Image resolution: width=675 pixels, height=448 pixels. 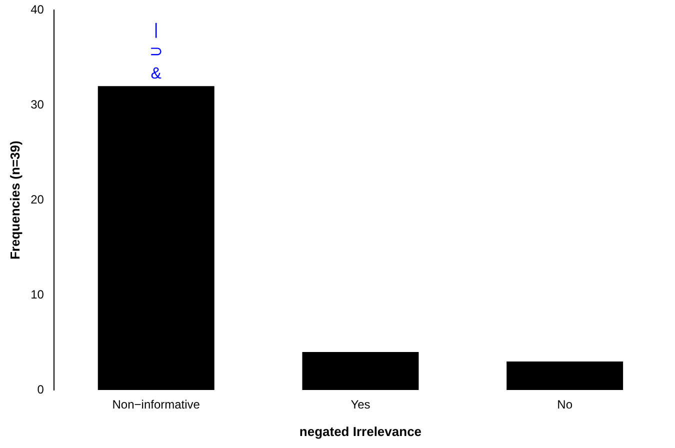 What do you see at coordinates (40, 389) in the screenshot?
I see `y-tick-label: 0` at bounding box center [40, 389].